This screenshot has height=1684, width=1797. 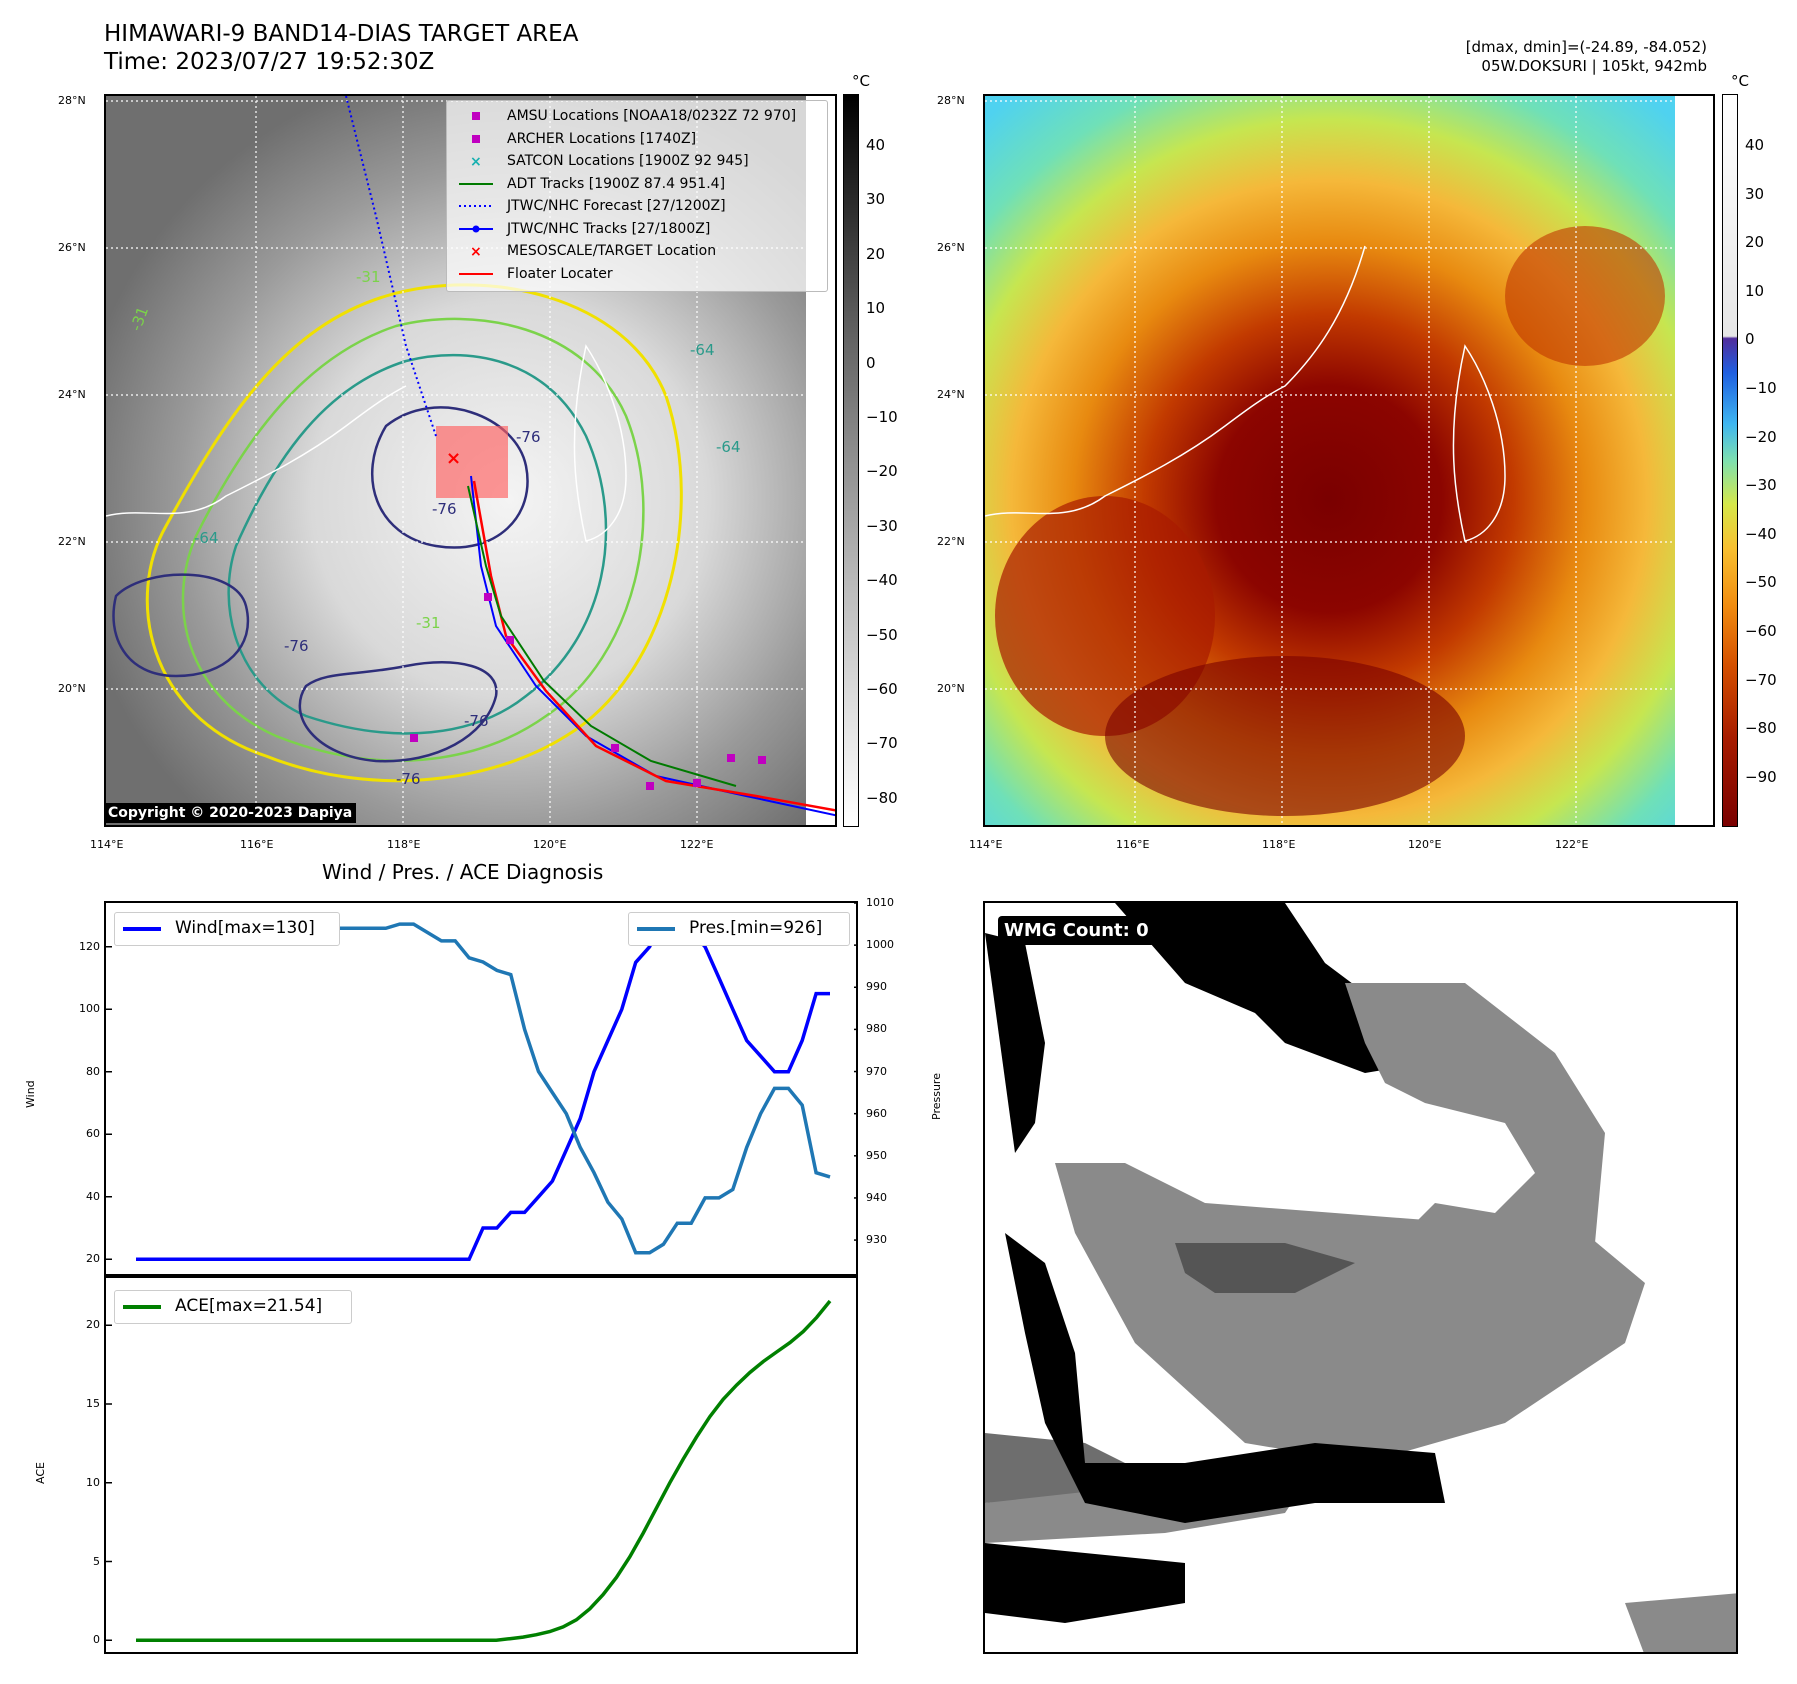 I want to click on wmg-black-west, so click(x=1015, y=1043).